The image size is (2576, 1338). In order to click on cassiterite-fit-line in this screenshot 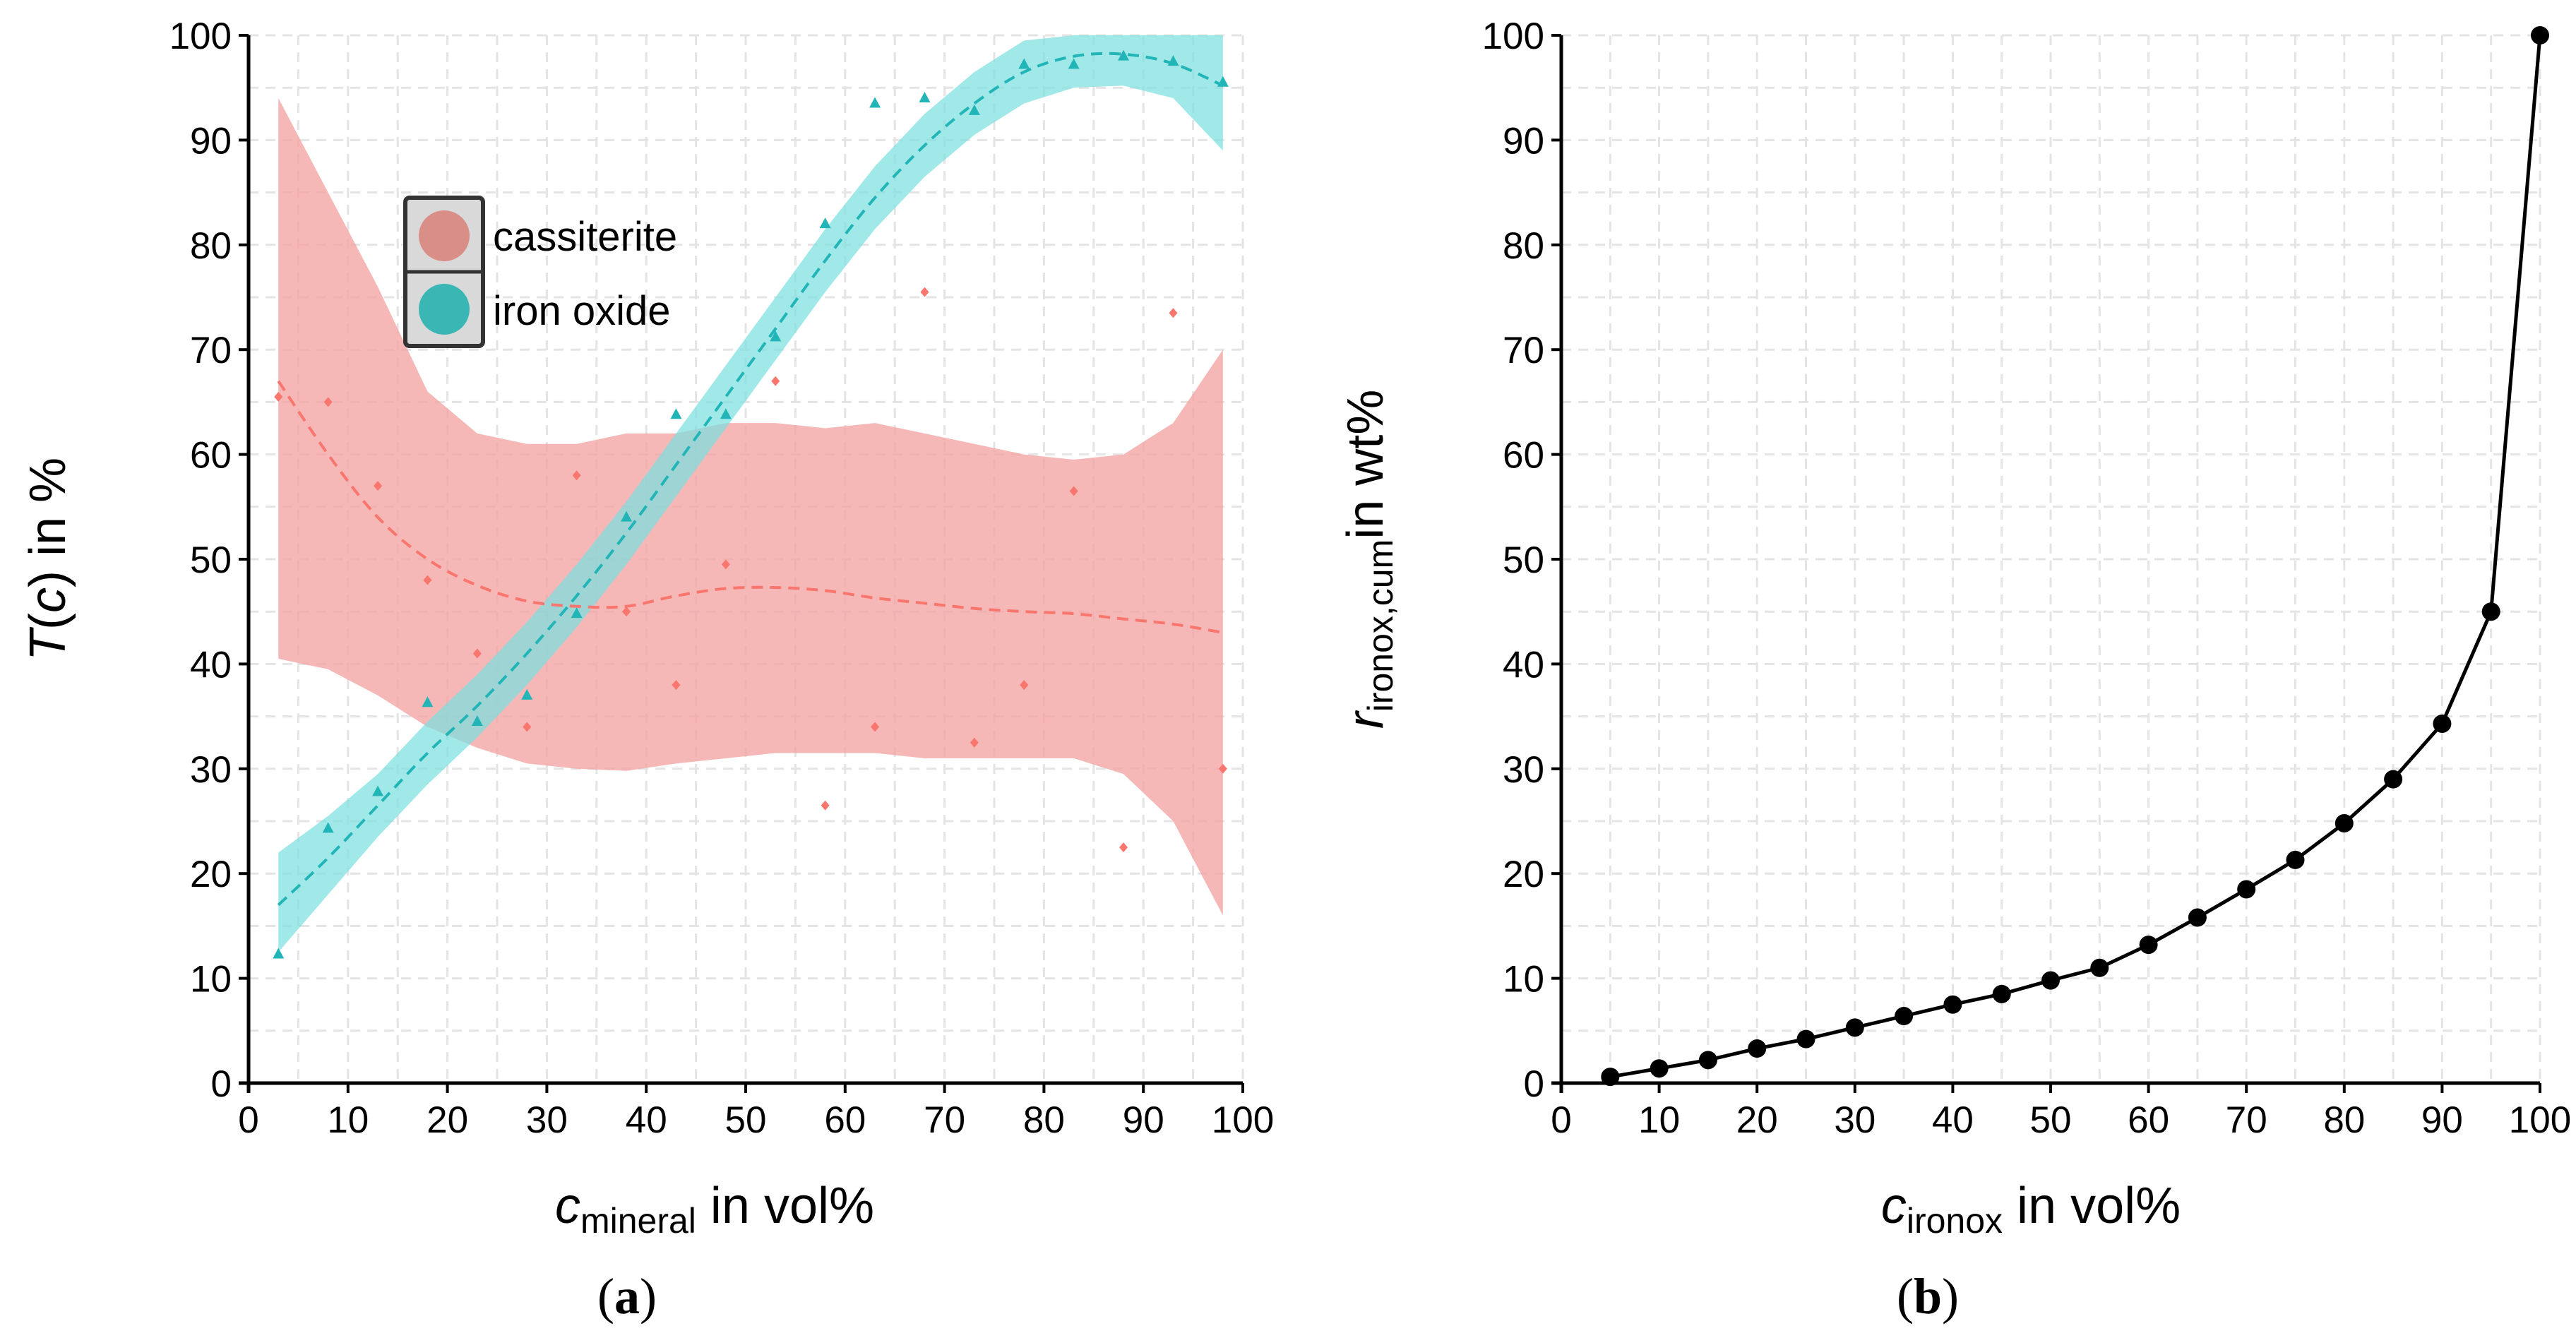, I will do `click(750, 507)`.